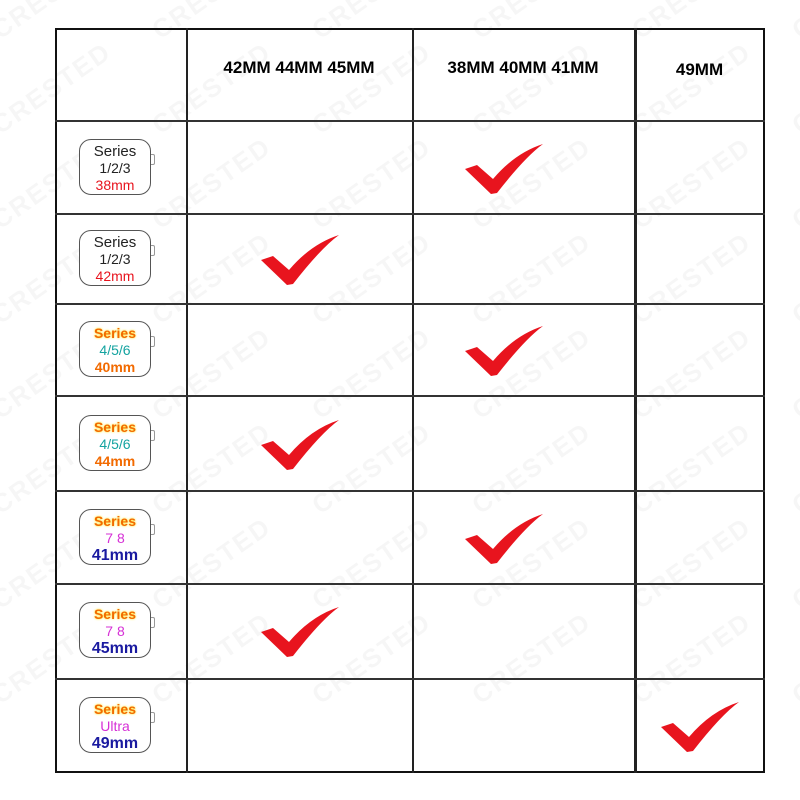 This screenshot has height=800, width=800. What do you see at coordinates (115, 461) in the screenshot?
I see `watch-size: 44mm` at bounding box center [115, 461].